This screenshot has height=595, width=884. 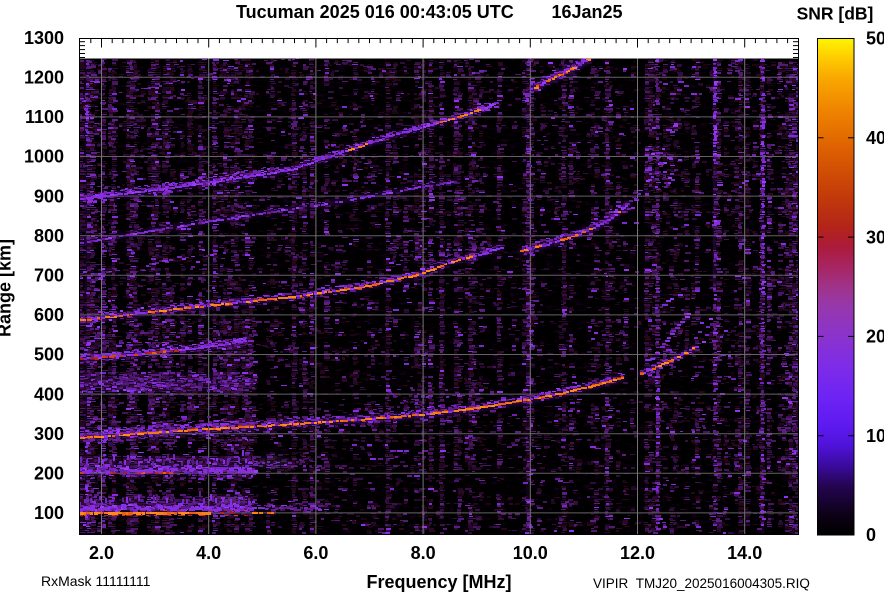 I want to click on svg-text: 500, so click(x=49, y=355).